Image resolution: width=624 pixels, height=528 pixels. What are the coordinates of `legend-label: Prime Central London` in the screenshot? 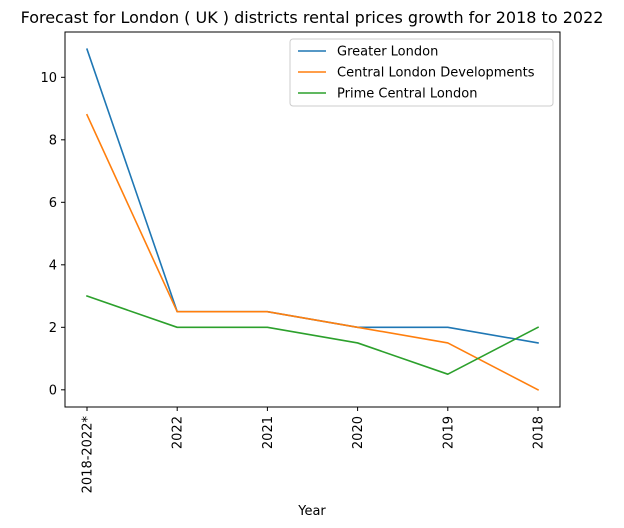 It's located at (407, 94).